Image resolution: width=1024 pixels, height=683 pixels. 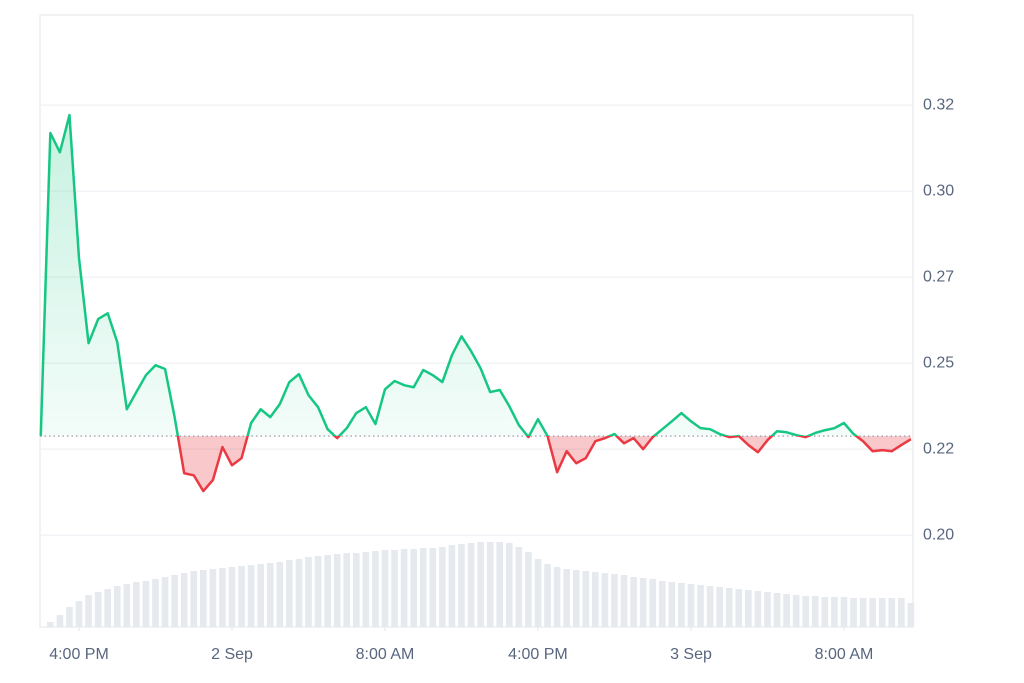 What do you see at coordinates (691, 654) in the screenshot?
I see `x-tick-label: 3 Sep` at bounding box center [691, 654].